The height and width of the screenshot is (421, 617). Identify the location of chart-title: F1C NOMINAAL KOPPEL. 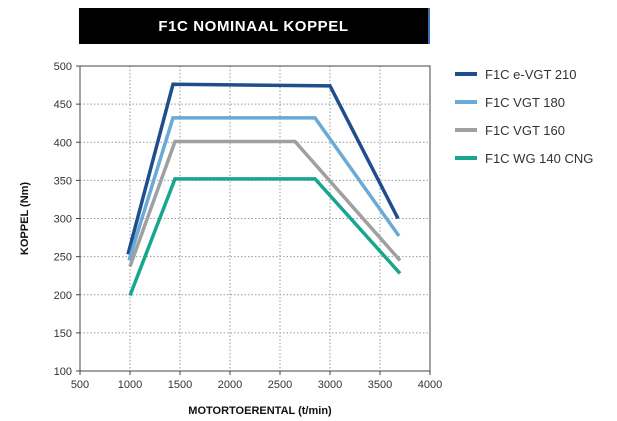
(253, 26).